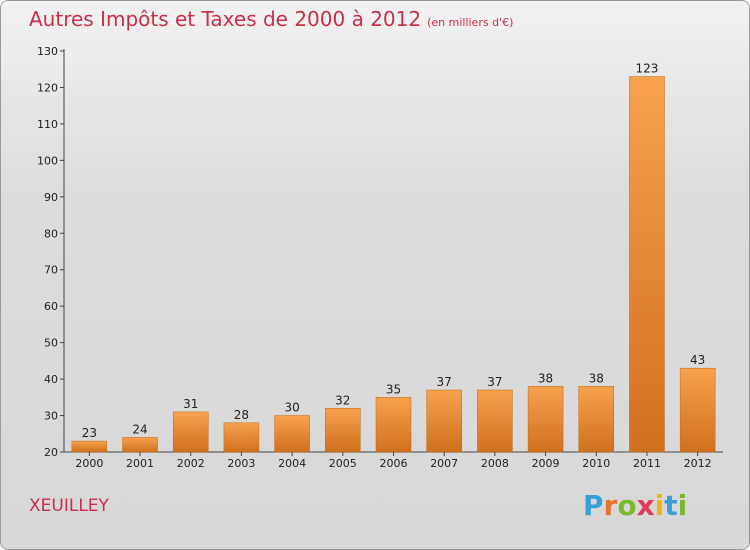 The image size is (750, 550). Describe the element at coordinates (47, 124) in the screenshot. I see `y-tick-label: 110` at that location.